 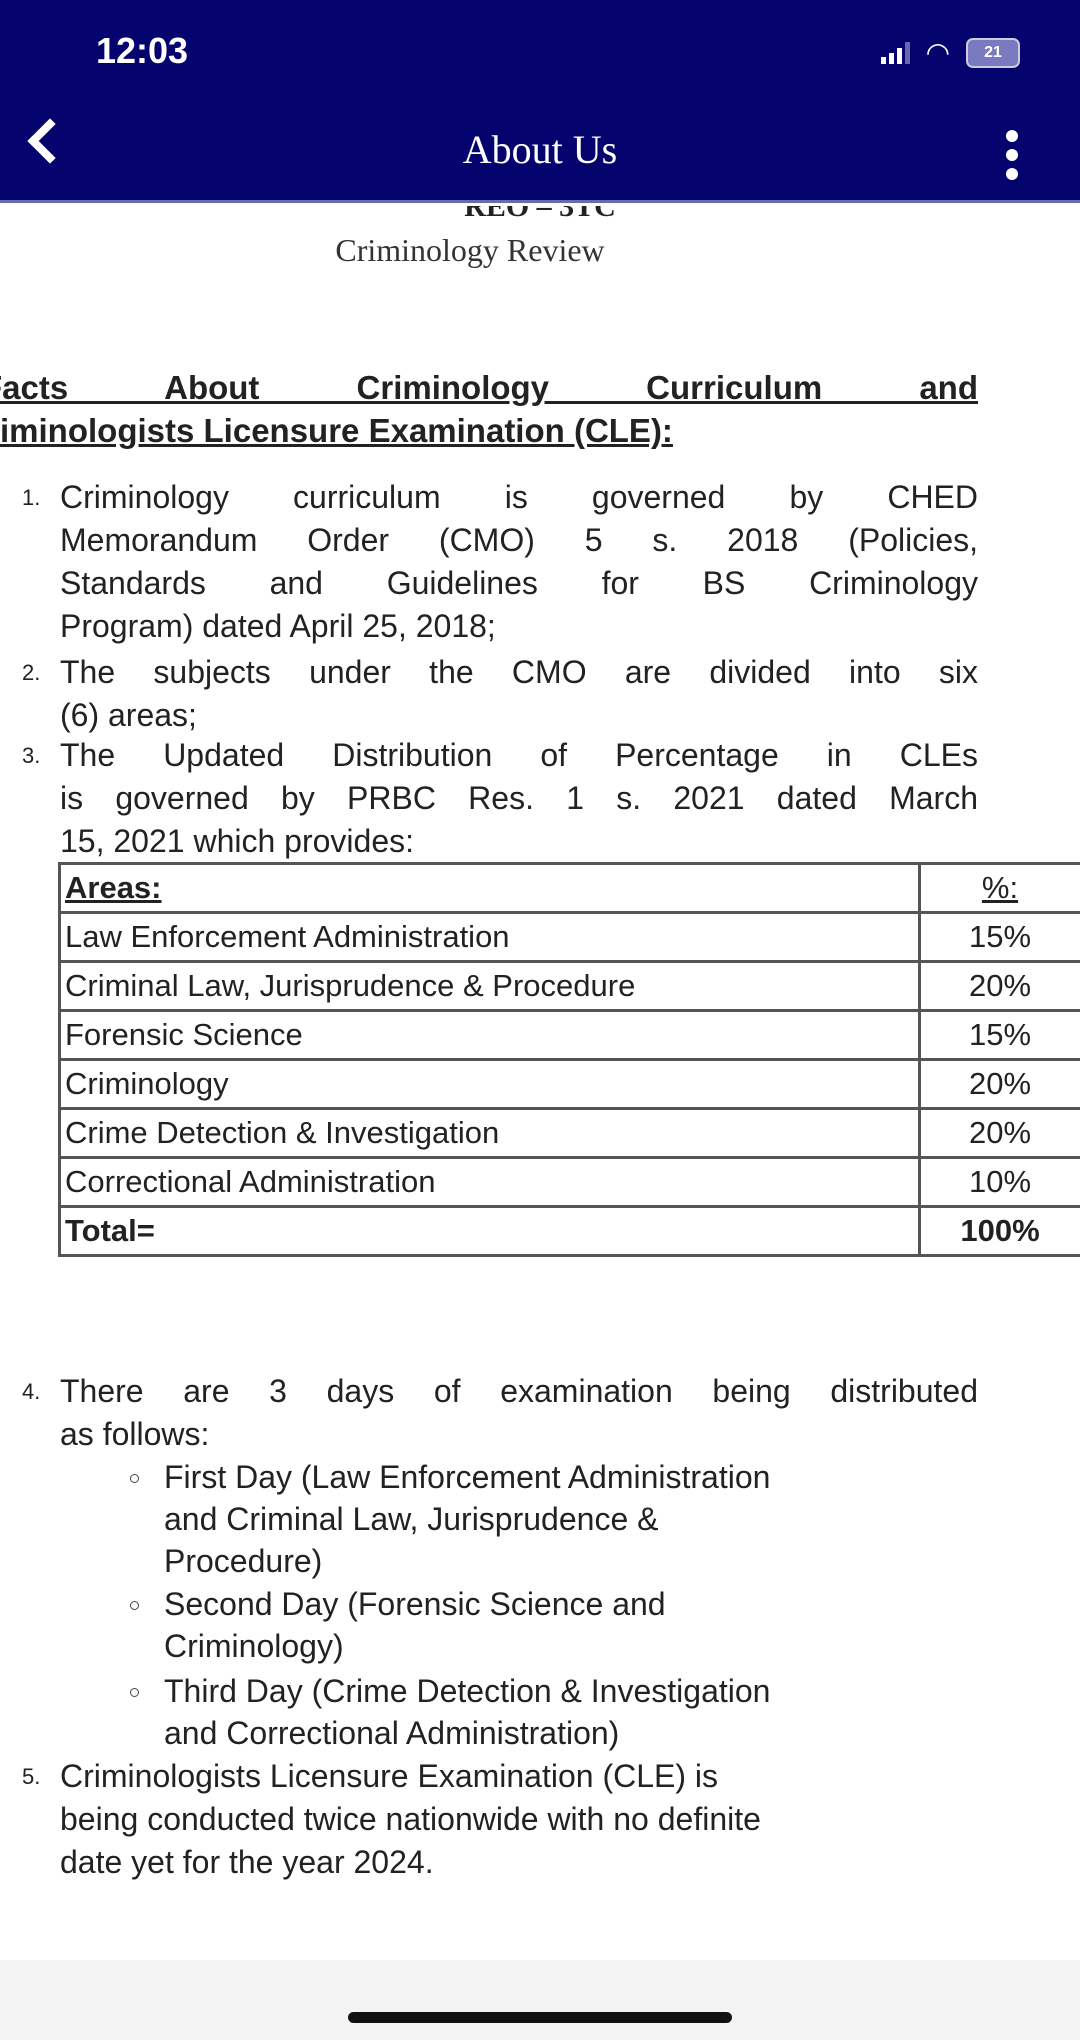 What do you see at coordinates (489, 1084) in the screenshot?
I see `area-cell: Criminology` at bounding box center [489, 1084].